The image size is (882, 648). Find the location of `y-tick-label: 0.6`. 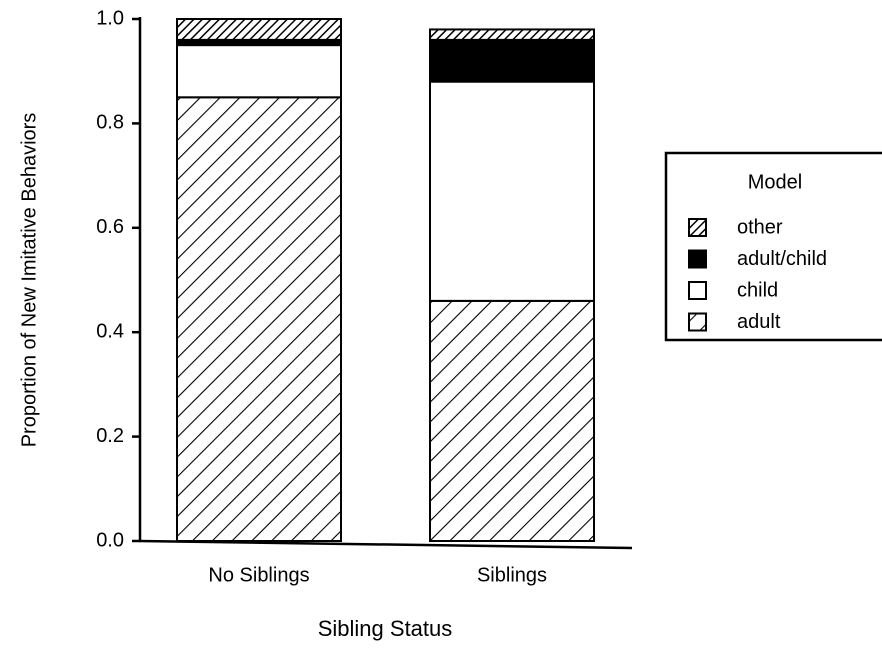

y-tick-label: 0.6 is located at coordinates (110, 227).